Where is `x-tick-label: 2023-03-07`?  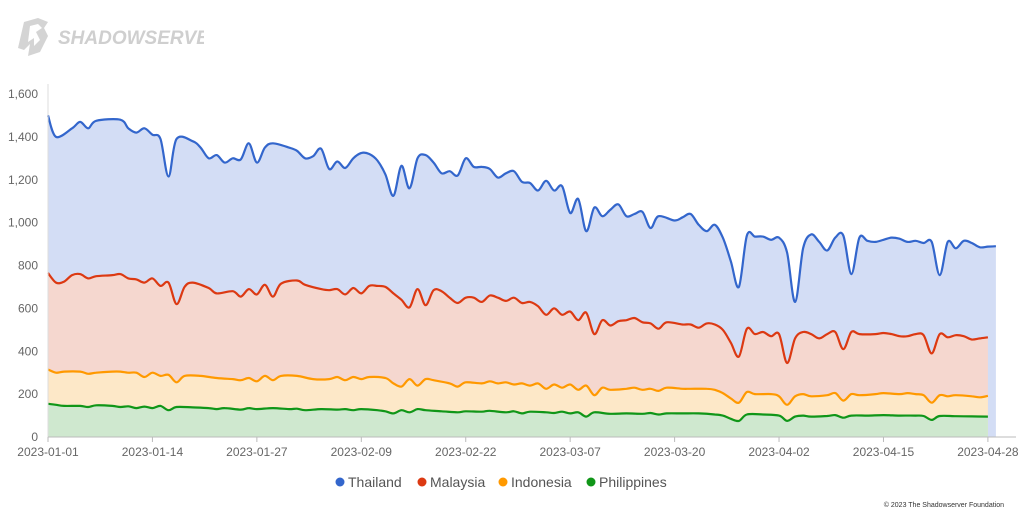 x-tick-label: 2023-03-07 is located at coordinates (570, 452).